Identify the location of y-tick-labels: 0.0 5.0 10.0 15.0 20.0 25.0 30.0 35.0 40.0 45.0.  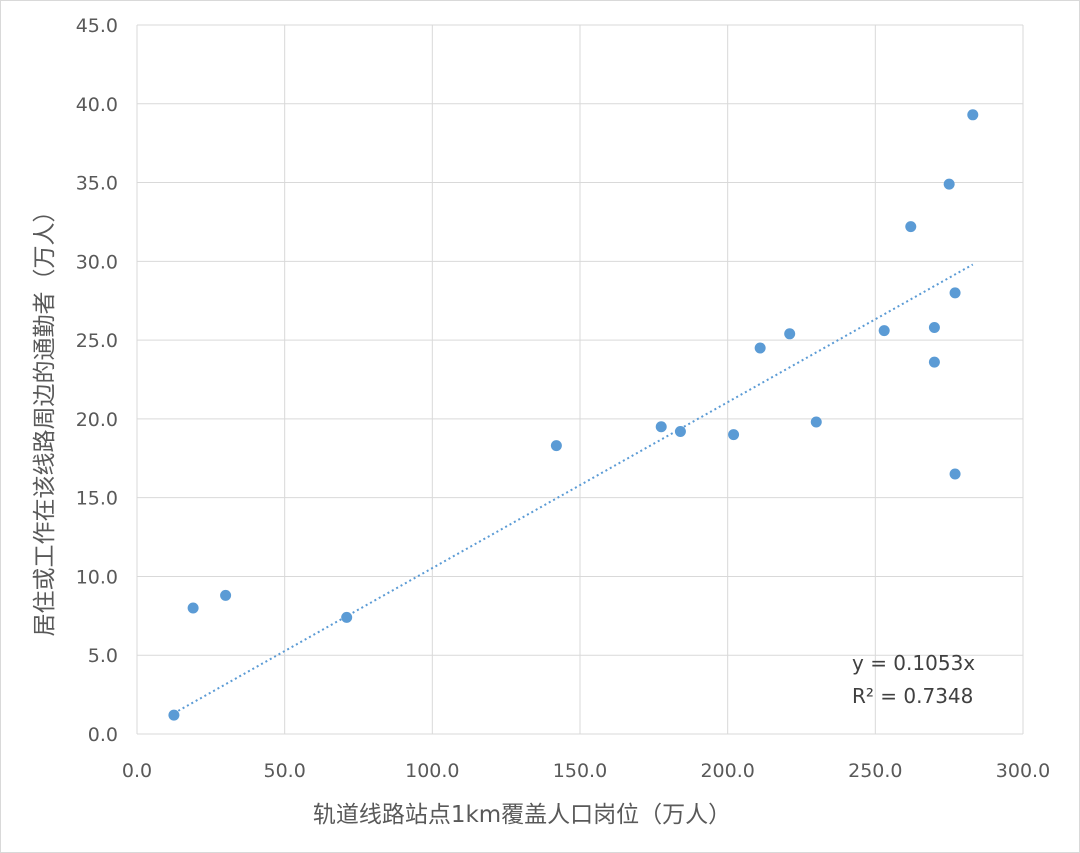
(97, 380).